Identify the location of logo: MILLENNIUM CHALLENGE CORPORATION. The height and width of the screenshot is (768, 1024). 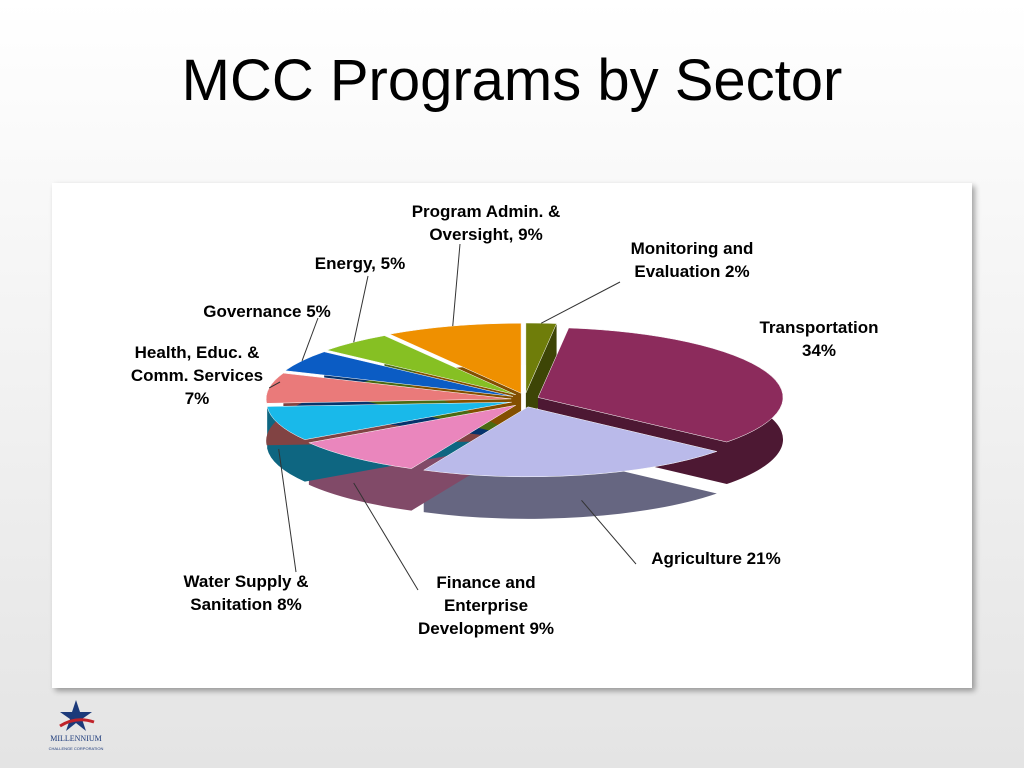
(76, 725).